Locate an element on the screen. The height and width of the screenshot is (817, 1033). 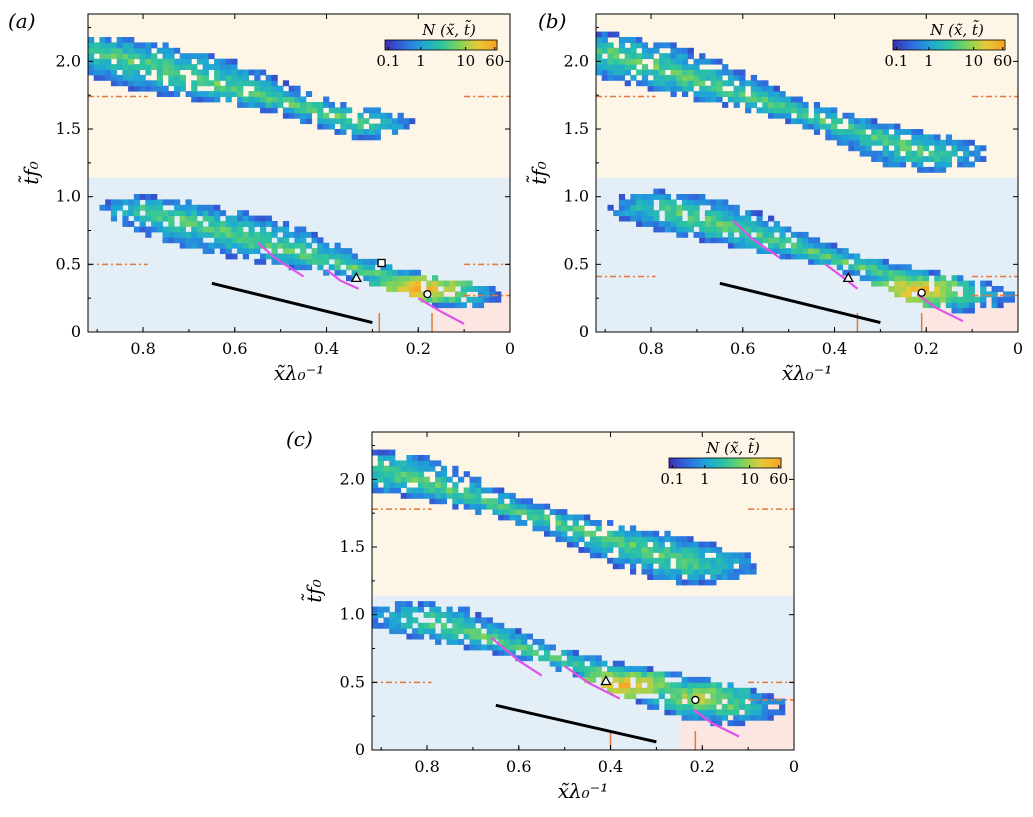
y-tick-label: 1.5 is located at coordinates (68, 128).